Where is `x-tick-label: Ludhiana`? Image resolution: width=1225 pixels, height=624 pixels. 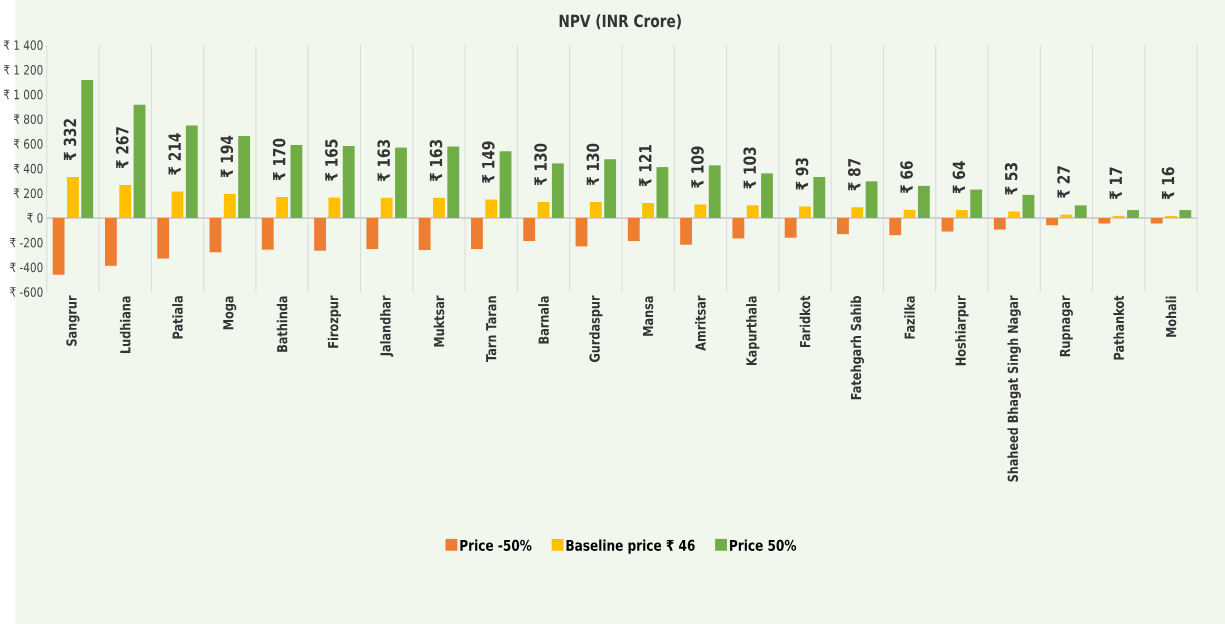 x-tick-label: Ludhiana is located at coordinates (125, 324).